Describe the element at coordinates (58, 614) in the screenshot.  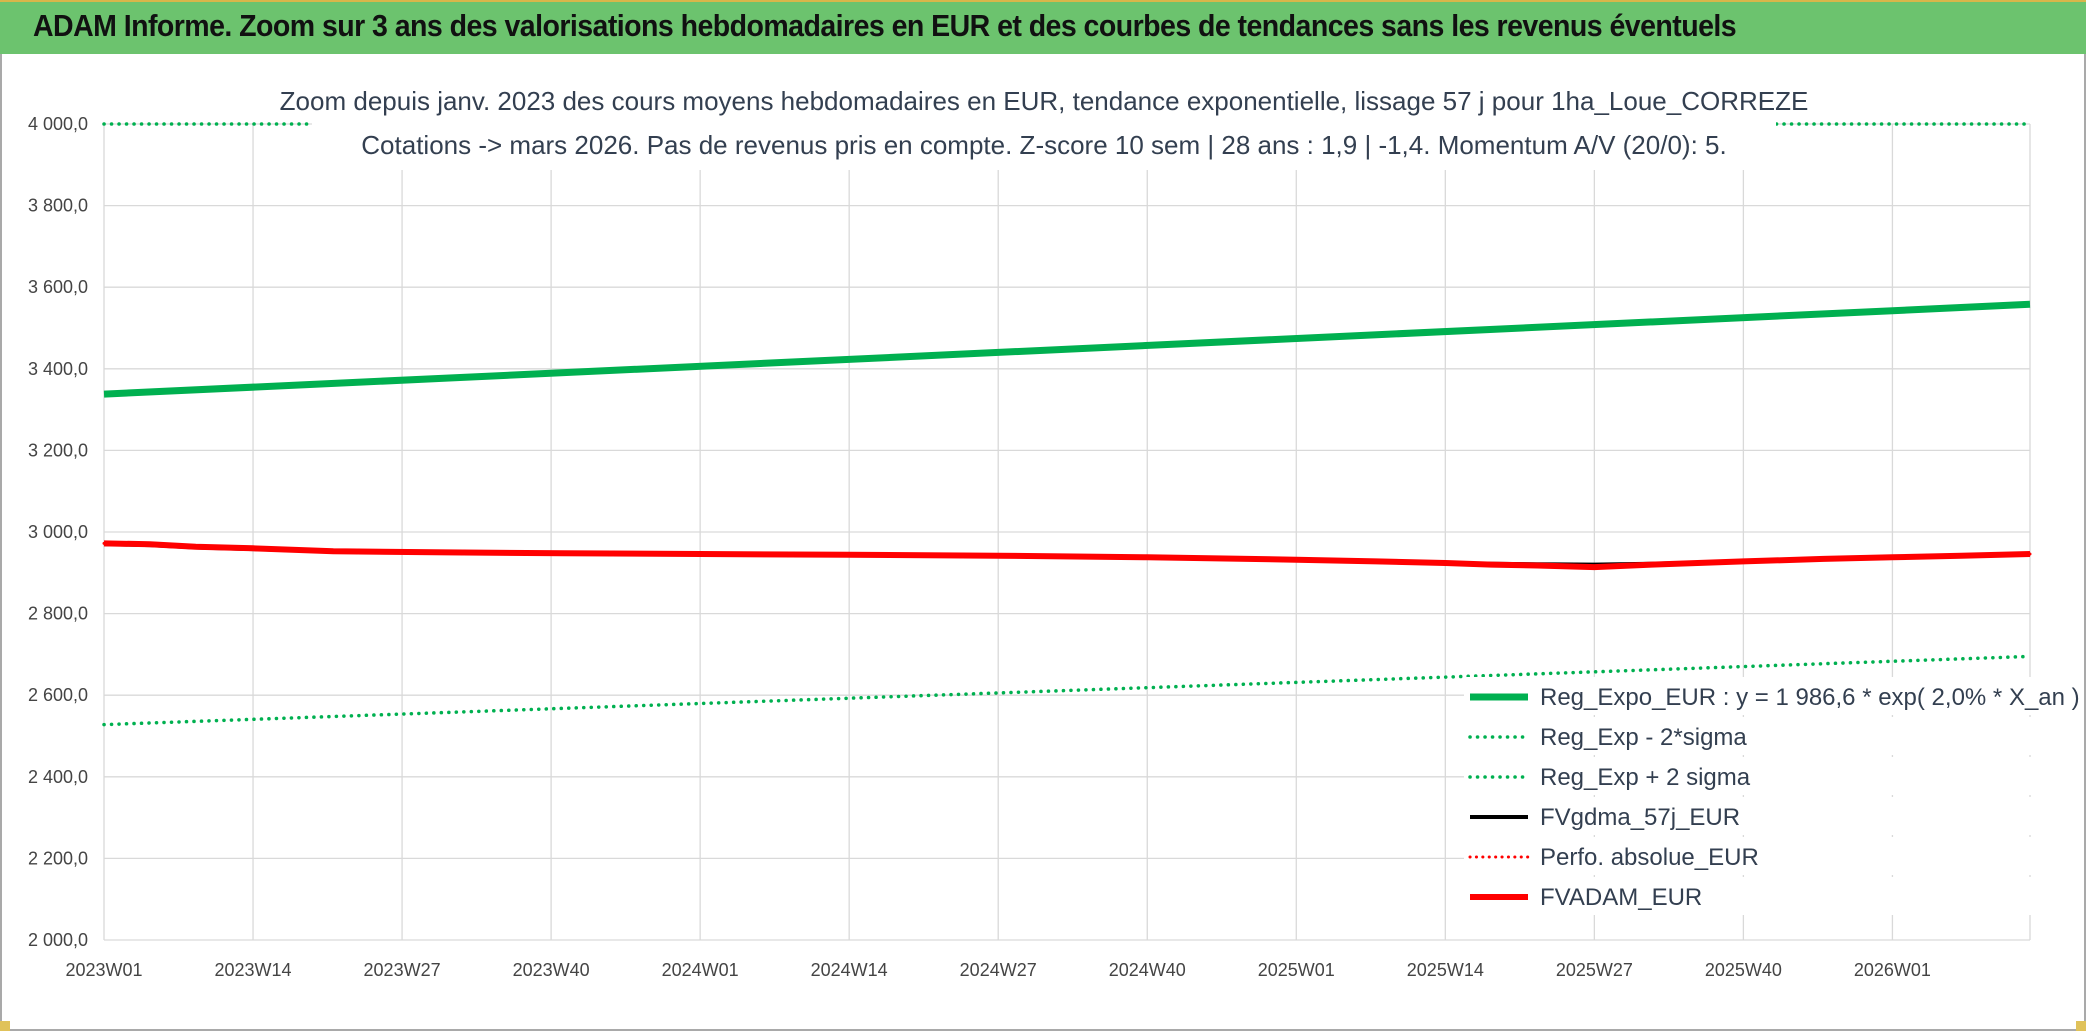
I see `y-tick-label: 2 800,0` at that location.